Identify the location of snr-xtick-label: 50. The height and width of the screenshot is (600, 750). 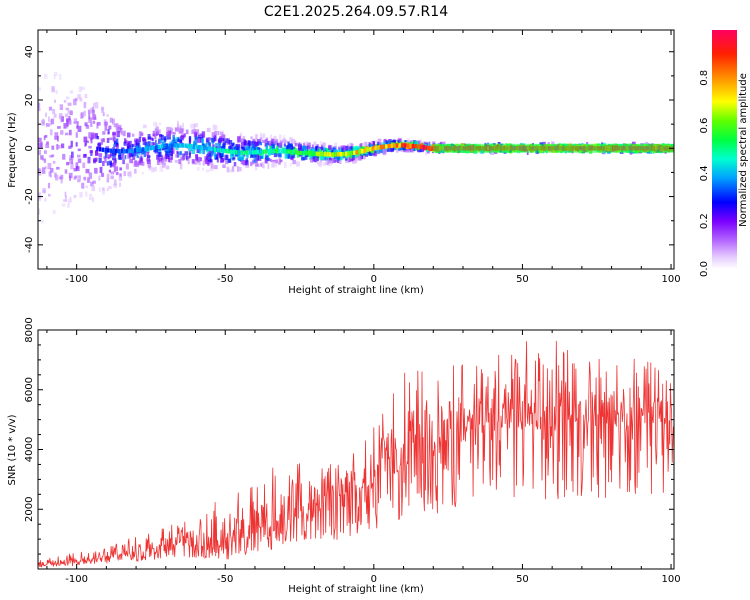
(522, 579).